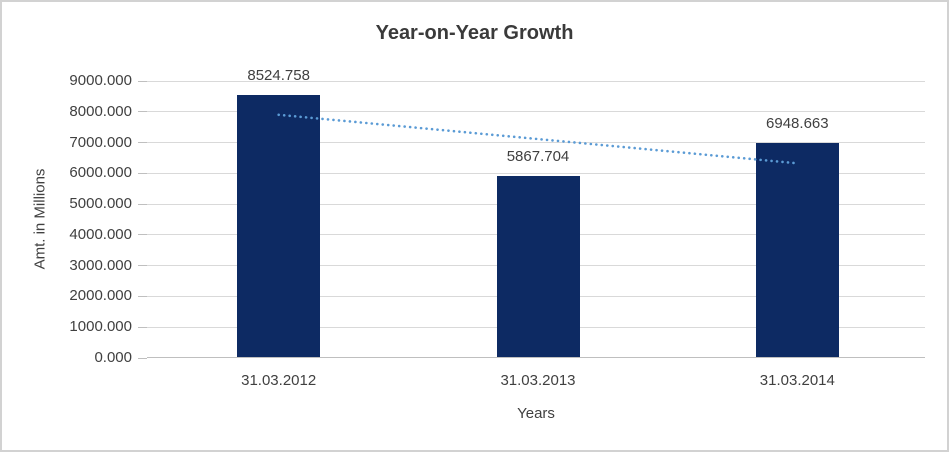  What do you see at coordinates (100, 204) in the screenshot?
I see `y-tick-label: 5000.000` at bounding box center [100, 204].